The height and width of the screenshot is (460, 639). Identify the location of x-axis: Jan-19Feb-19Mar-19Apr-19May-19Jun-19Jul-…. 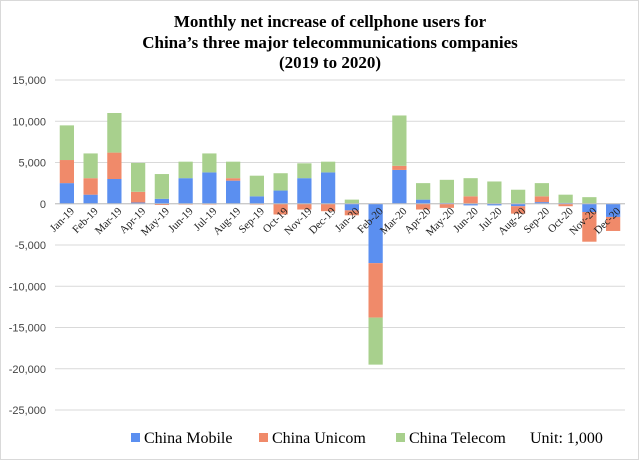
(336, 221).